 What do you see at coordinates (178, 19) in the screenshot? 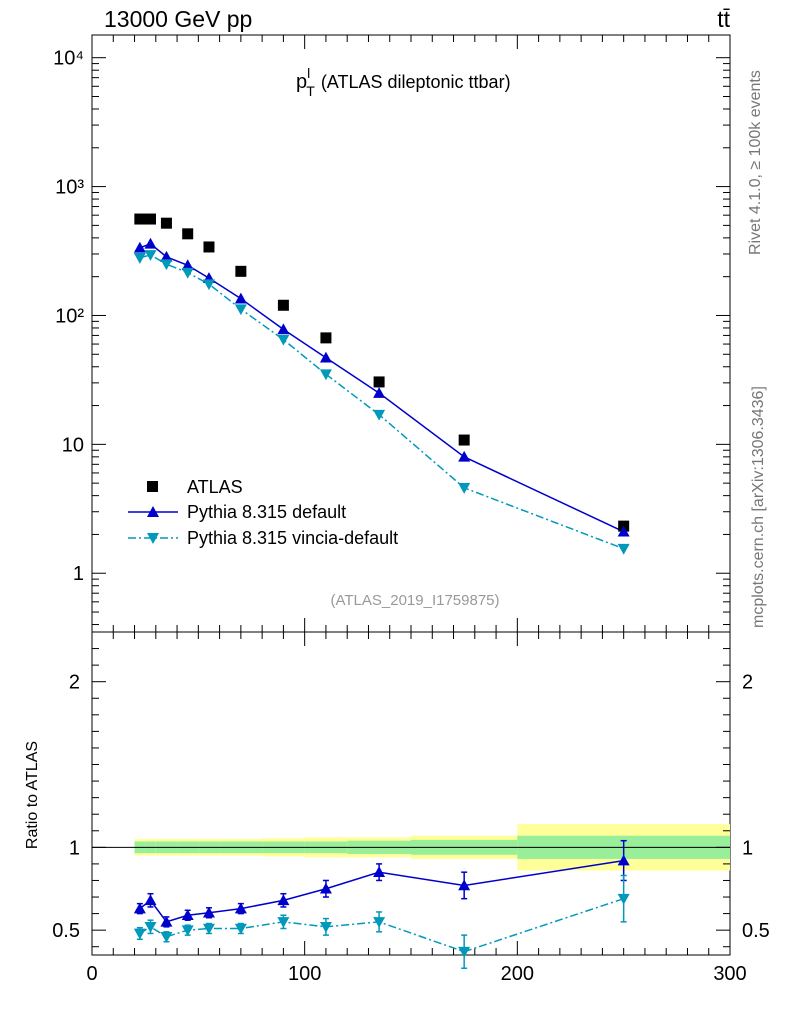
I see `energy-label: 13000 GeV pp` at bounding box center [178, 19].